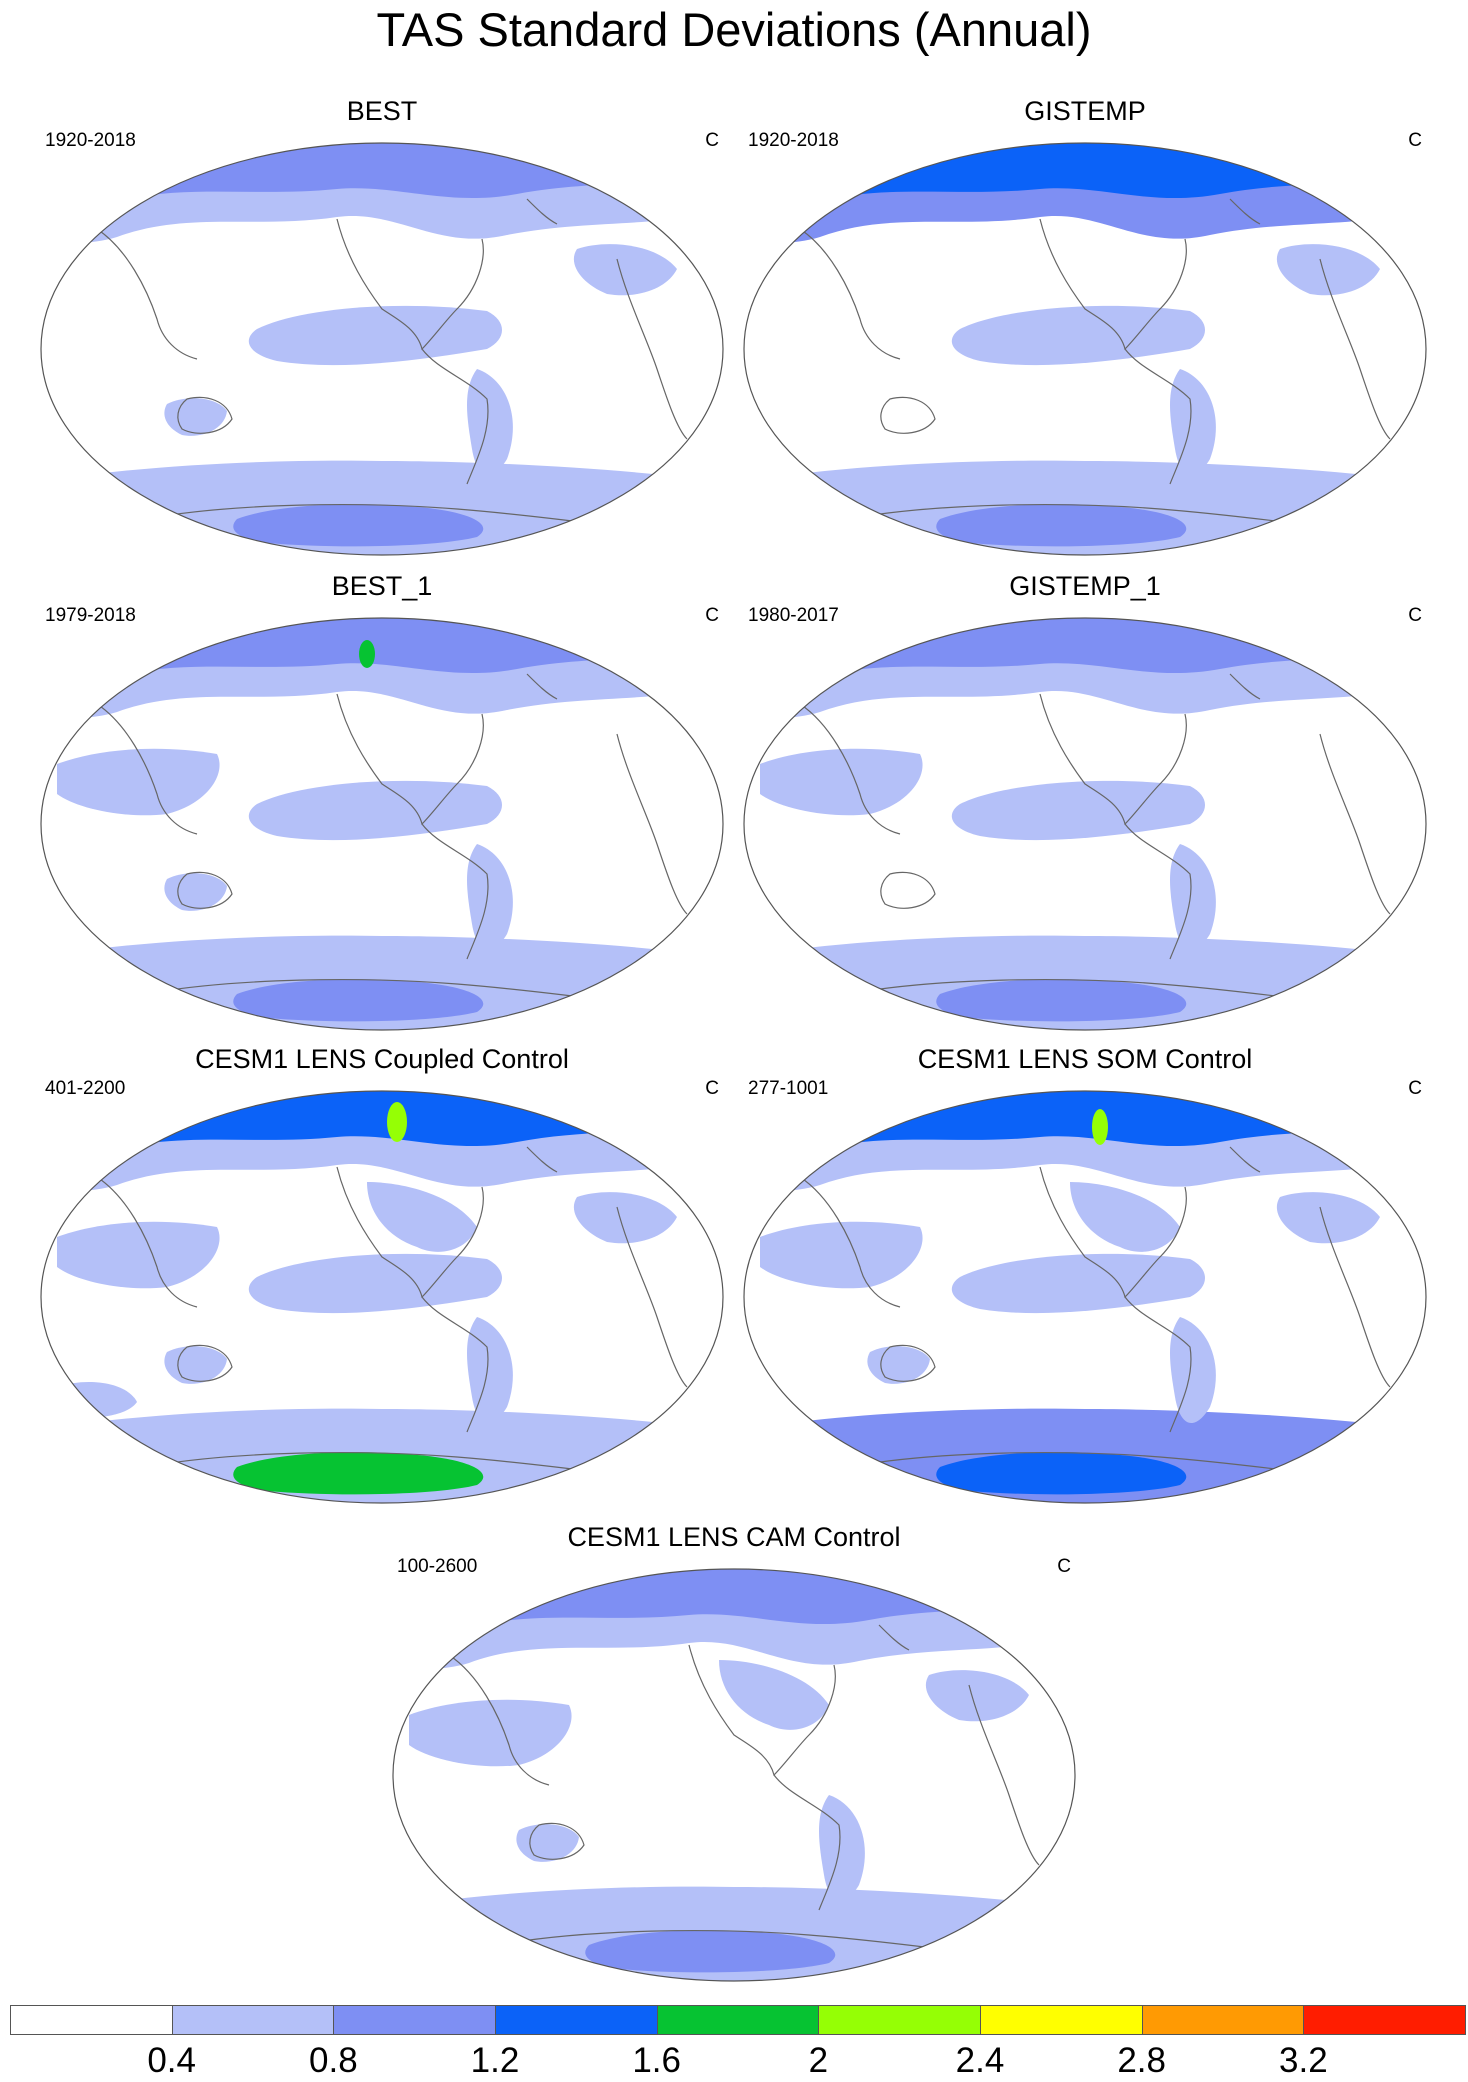 The width and height of the screenshot is (1468, 2082). Describe the element at coordinates (1085, 1059) in the screenshot. I see `panel-title: CESM1 LENS SOM Control` at that location.